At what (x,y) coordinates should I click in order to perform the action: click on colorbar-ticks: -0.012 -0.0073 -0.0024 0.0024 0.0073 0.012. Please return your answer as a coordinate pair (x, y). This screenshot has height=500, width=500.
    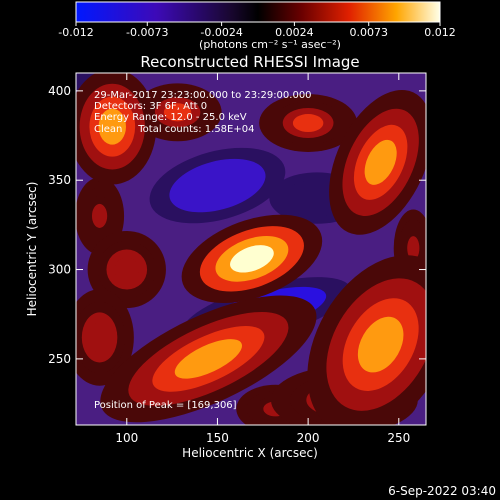
    Looking at the image, I should click on (257, 30).